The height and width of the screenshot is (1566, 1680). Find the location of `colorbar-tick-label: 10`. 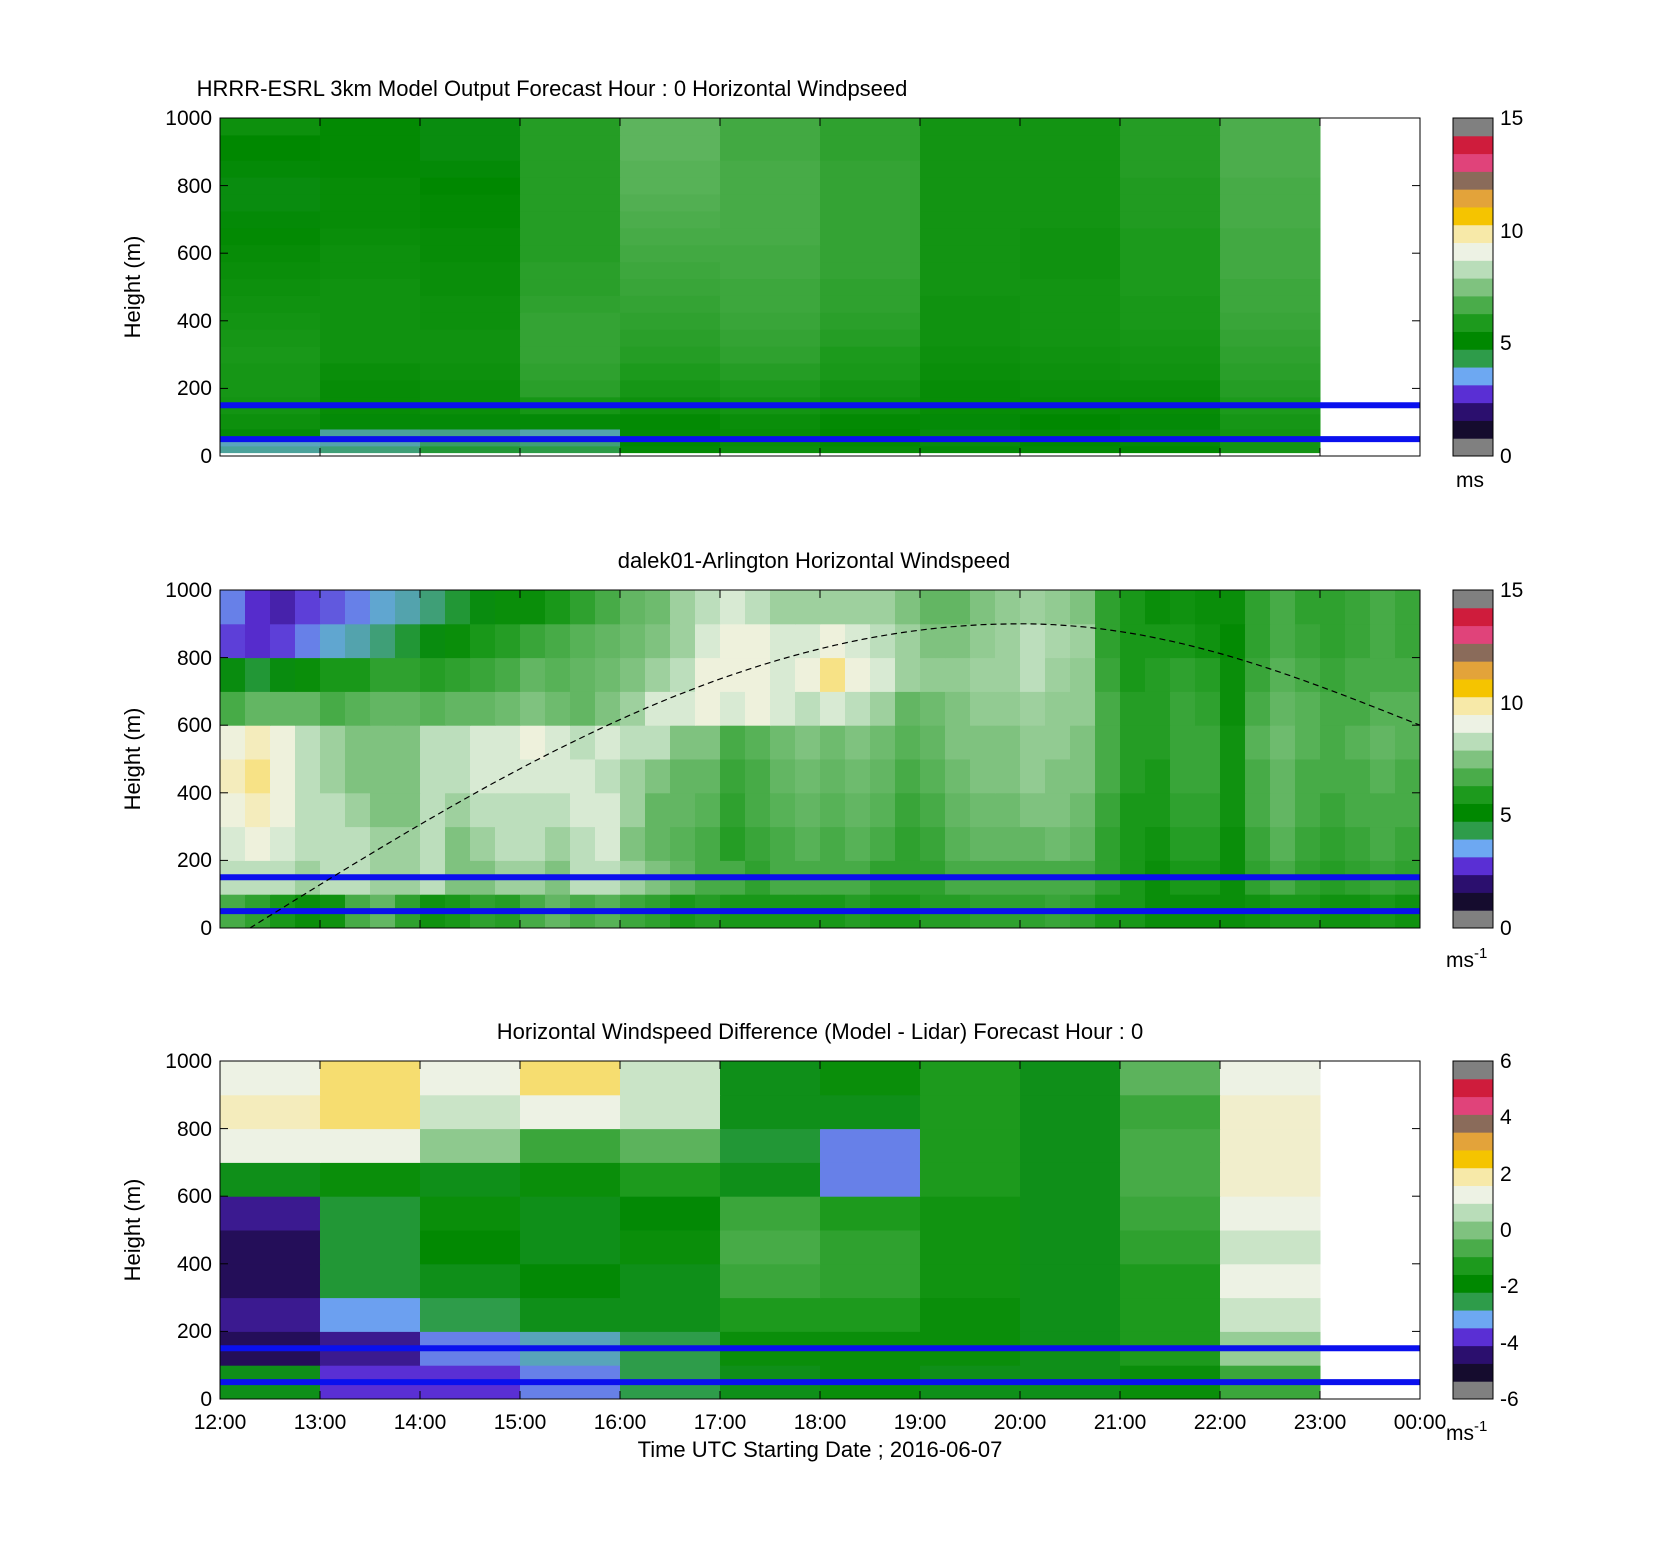

colorbar-tick-label: 10 is located at coordinates (1511, 231).